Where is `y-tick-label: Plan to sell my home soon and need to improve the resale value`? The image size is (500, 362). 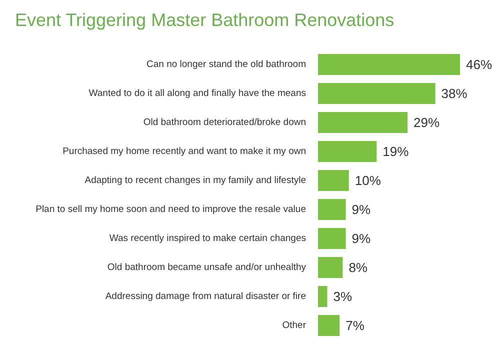
y-tick-label: Plan to sell my home soon and need to improve the resale value is located at coordinates (171, 209).